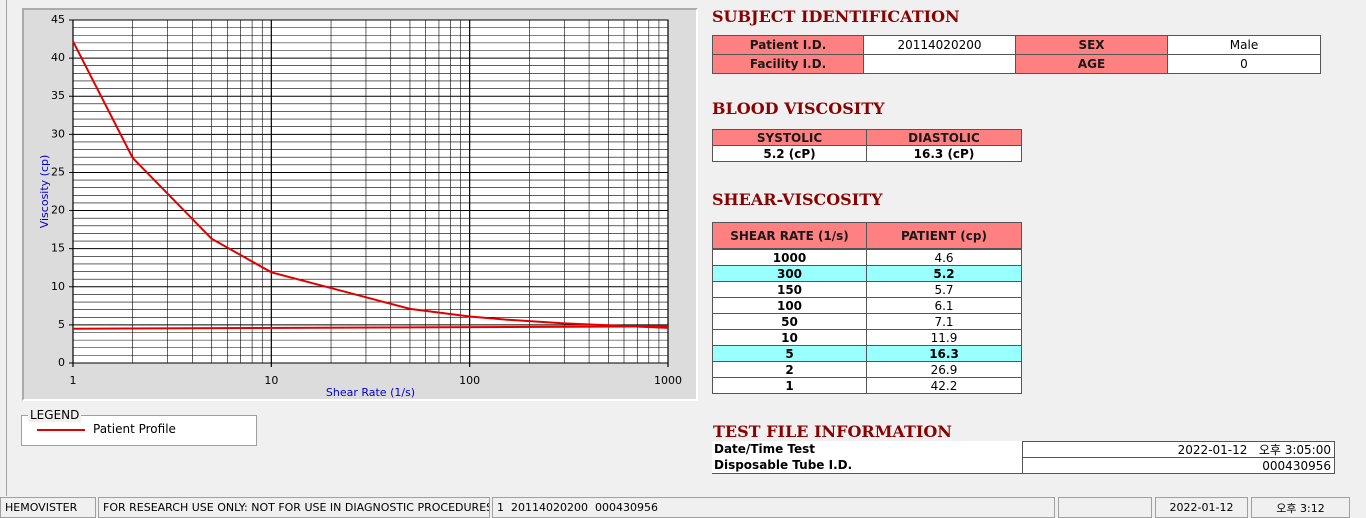 Image resolution: width=1366 pixels, height=518 pixels. What do you see at coordinates (944, 137) in the screenshot?
I see `table-header: DIASTOLIC` at bounding box center [944, 137].